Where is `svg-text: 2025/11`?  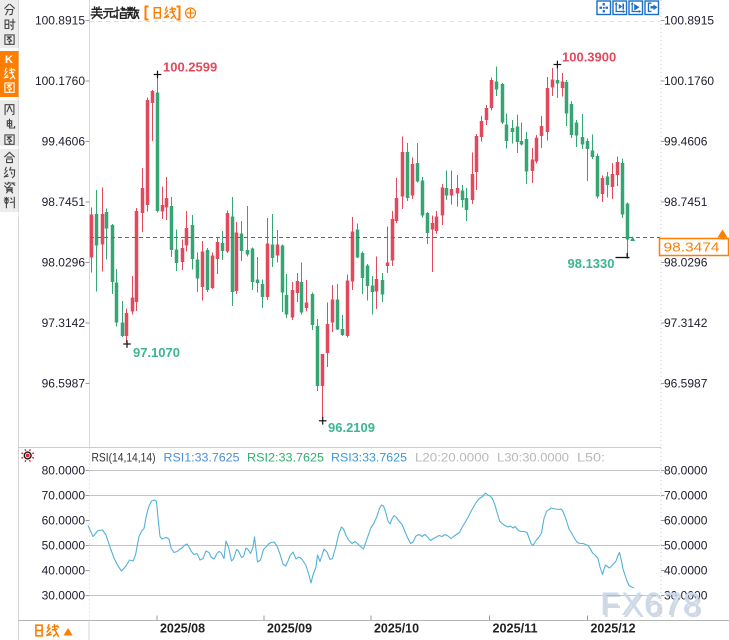
svg-text: 2025/11 is located at coordinates (515, 628).